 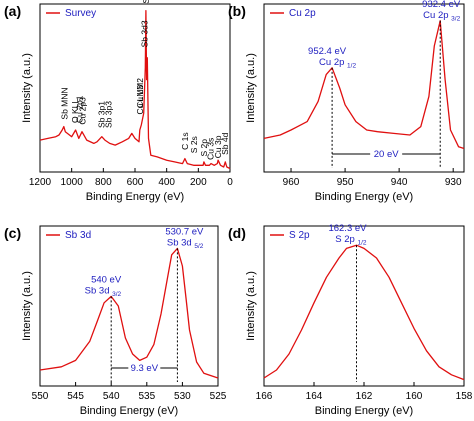 I want to click on peak-annotation: Cu 3p, so click(x=218, y=146).